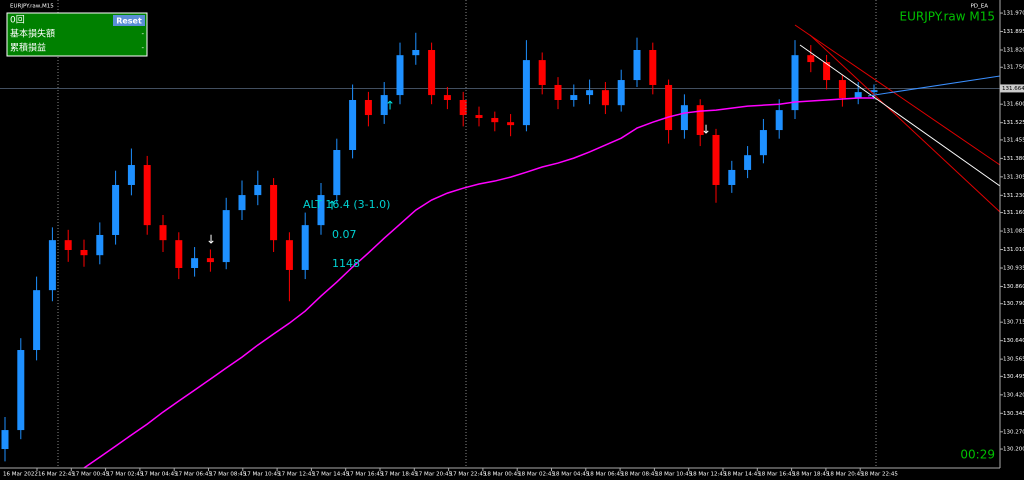  What do you see at coordinates (1013, 323) in the screenshot?
I see `y-tick-label: 130.715` at bounding box center [1013, 323].